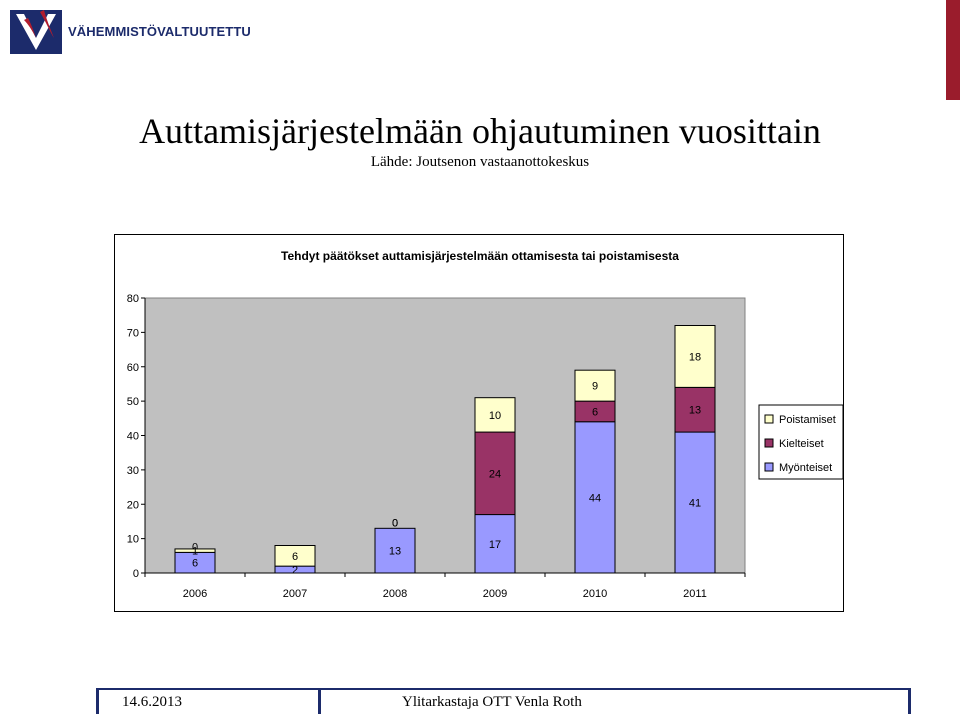 Image resolution: width=960 pixels, height=720 pixels. I want to click on x-tick-label: 2010, so click(595, 594).